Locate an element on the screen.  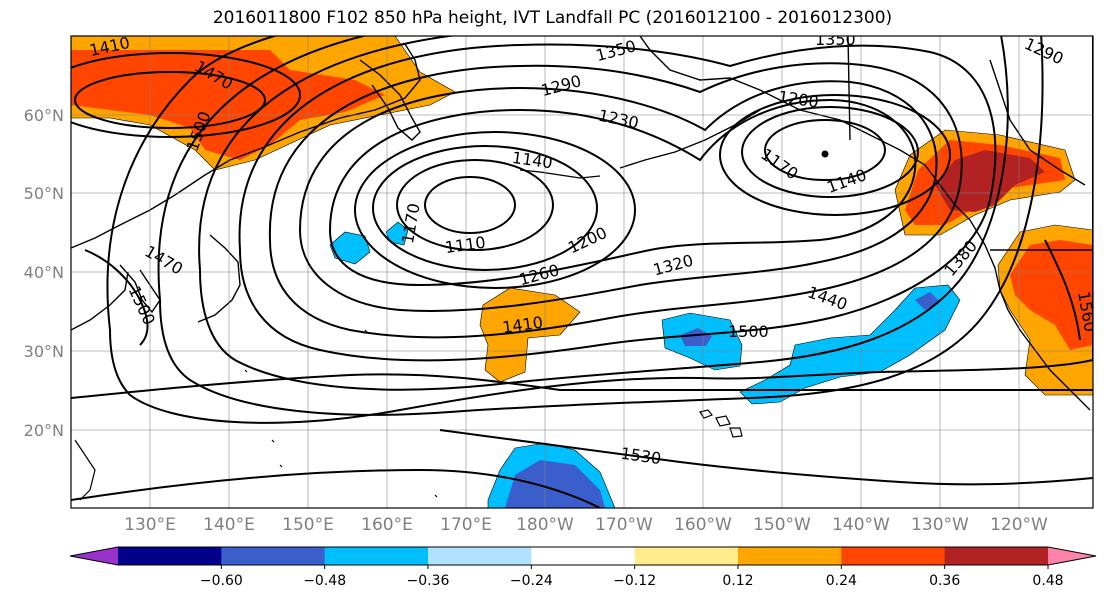
colorbar-tick-label: −0.12 is located at coordinates (634, 581).